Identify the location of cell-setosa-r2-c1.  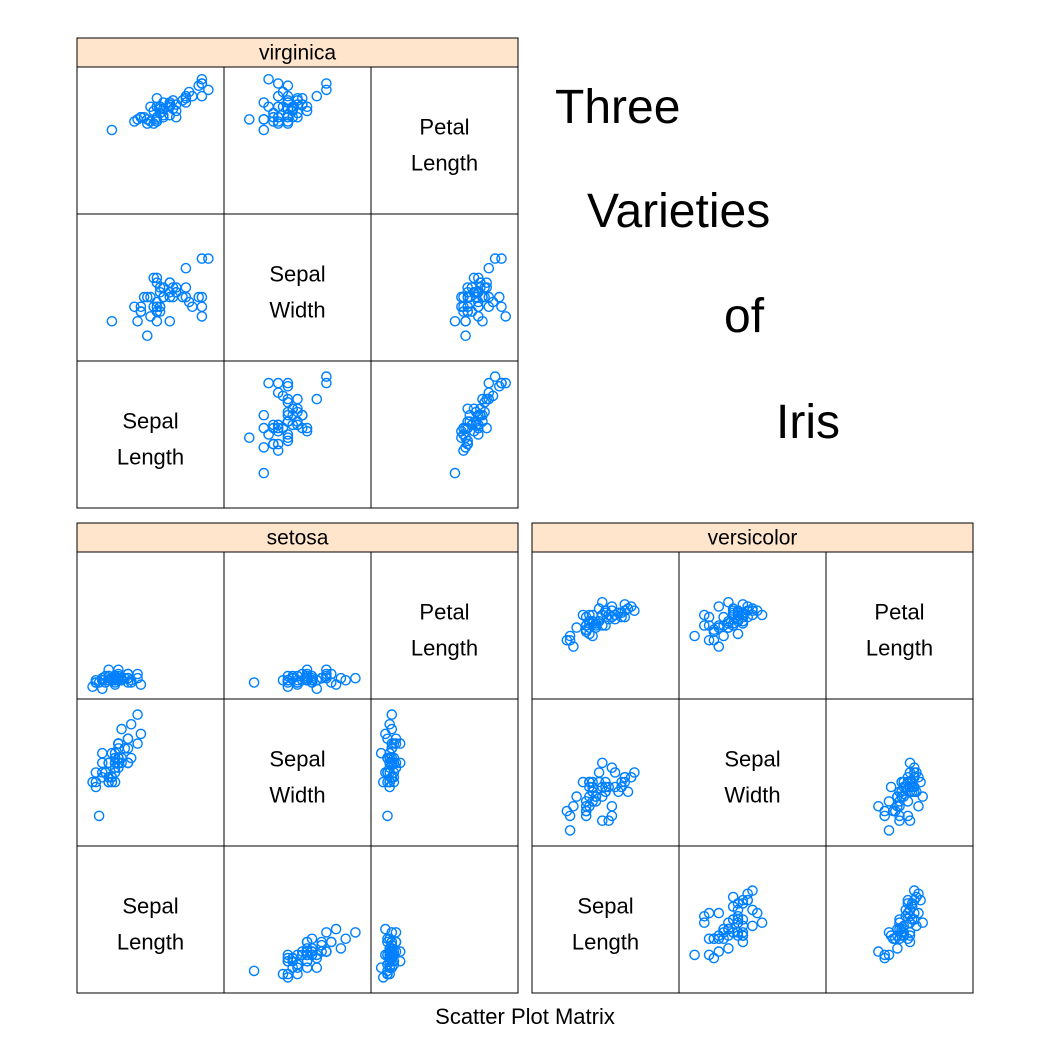
(297, 919).